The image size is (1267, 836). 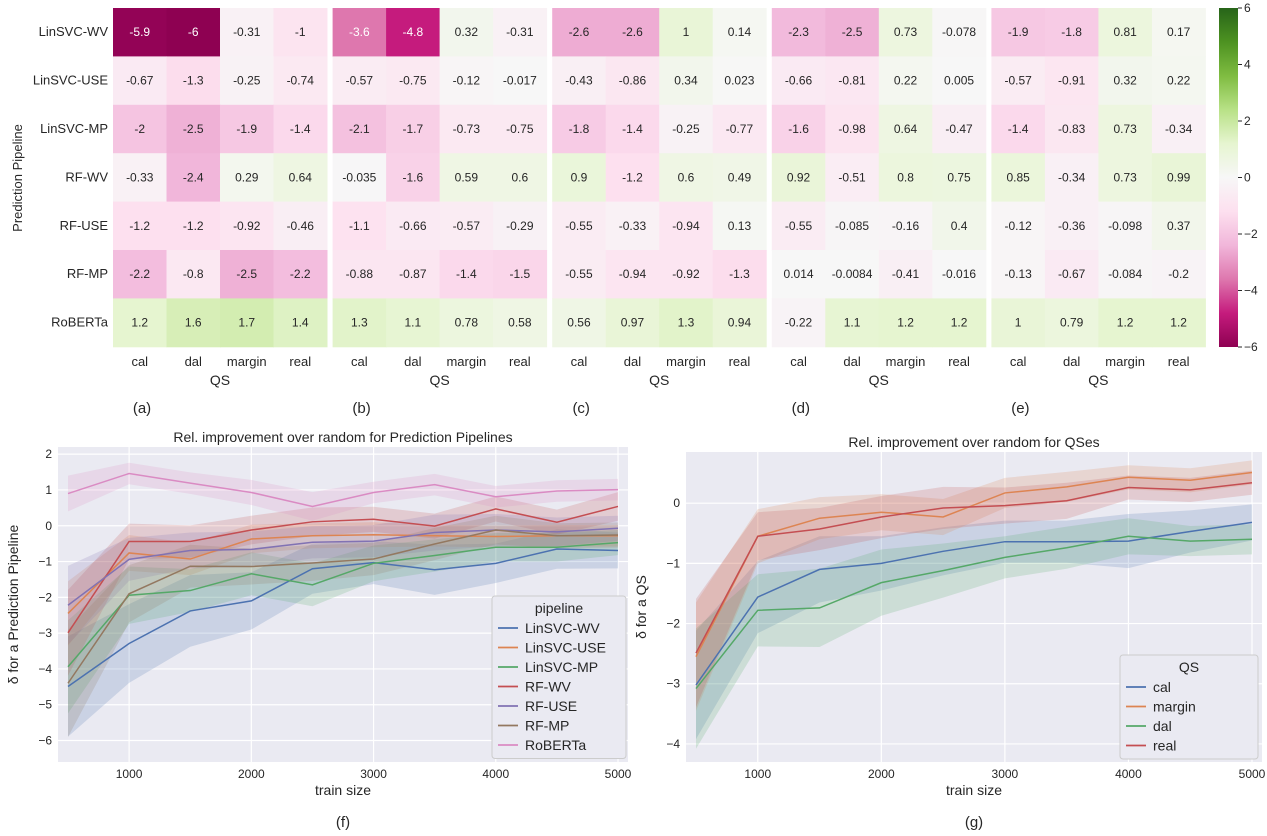 What do you see at coordinates (1072, 177) in the screenshot?
I see `heatmap-cell-label: -0.34` at bounding box center [1072, 177].